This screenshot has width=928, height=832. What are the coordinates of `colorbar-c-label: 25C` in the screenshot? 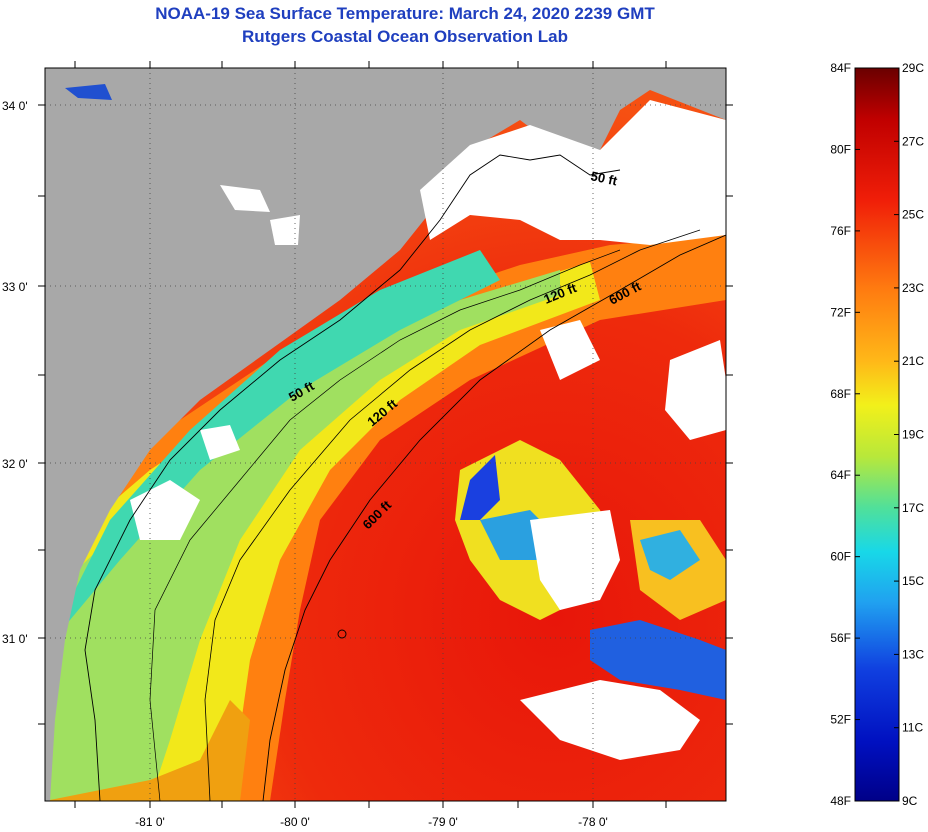 It's located at (913, 215).